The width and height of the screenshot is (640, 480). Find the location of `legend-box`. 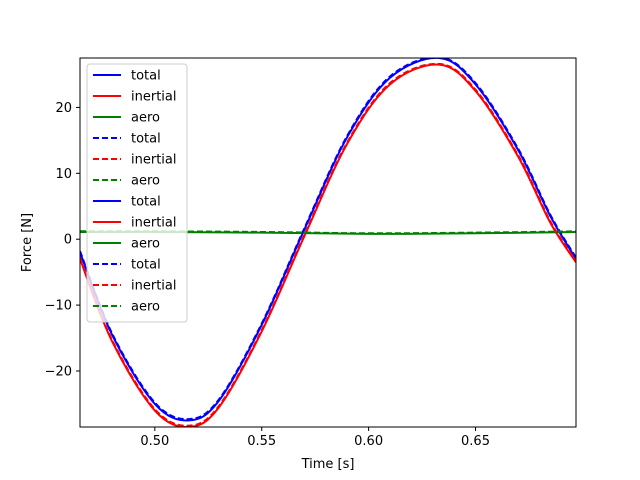

legend-box is located at coordinates (137, 193).